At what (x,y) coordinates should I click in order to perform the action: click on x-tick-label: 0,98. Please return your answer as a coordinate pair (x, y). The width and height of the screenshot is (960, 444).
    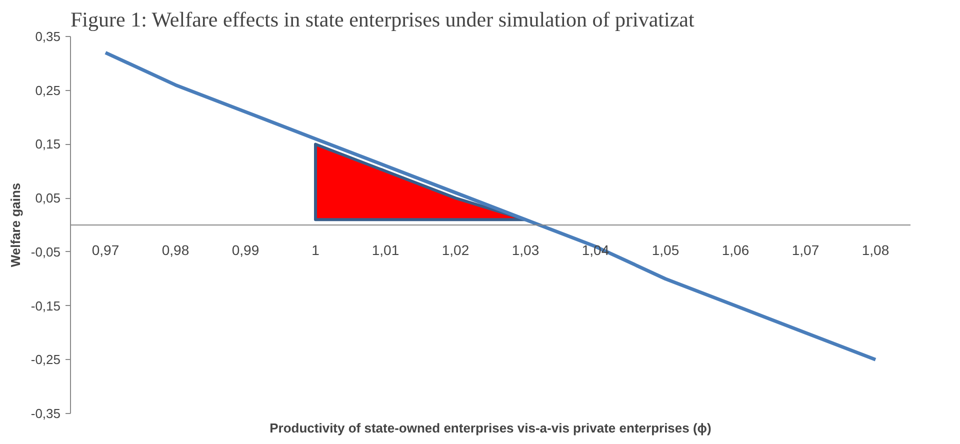
    Looking at the image, I should click on (176, 250).